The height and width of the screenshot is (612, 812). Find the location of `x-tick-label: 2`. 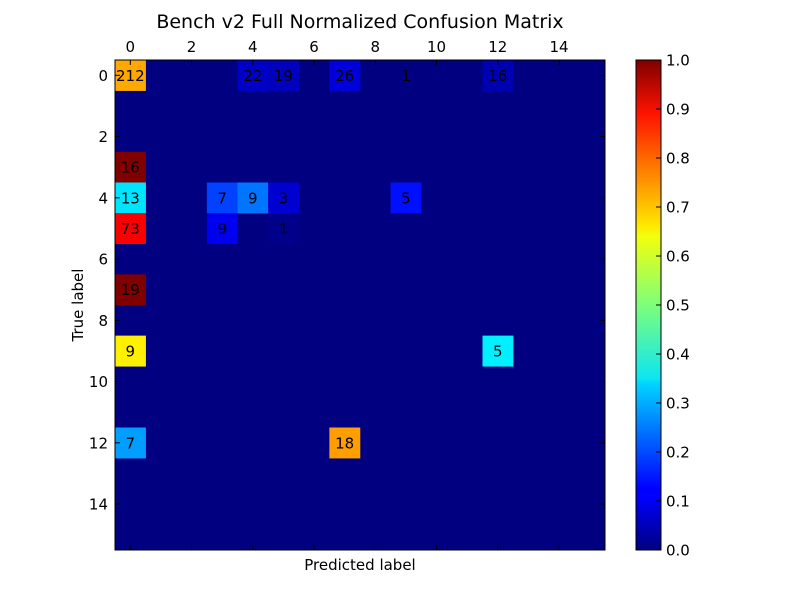

x-tick-label: 2 is located at coordinates (192, 47).